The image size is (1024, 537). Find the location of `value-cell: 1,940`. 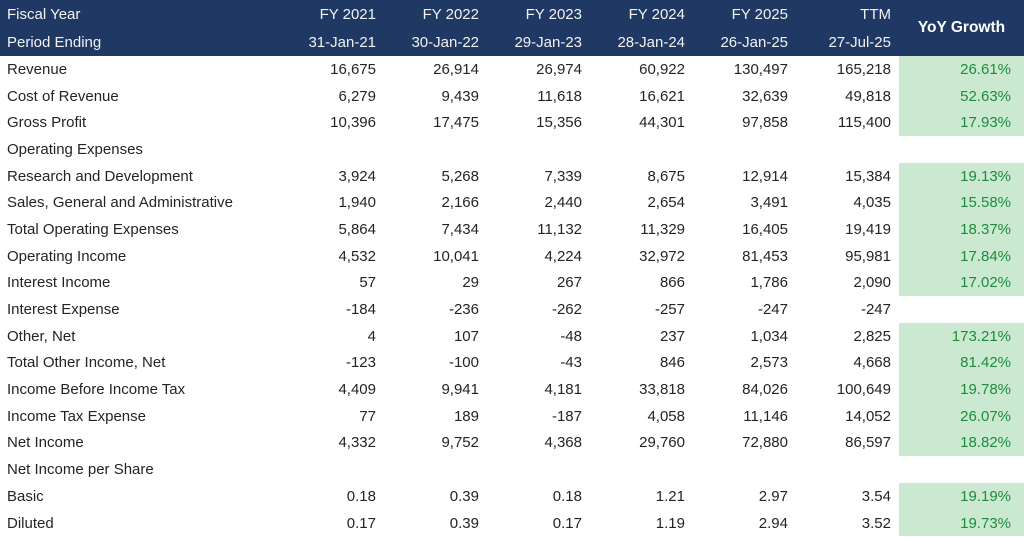

value-cell: 1,940 is located at coordinates (357, 203).